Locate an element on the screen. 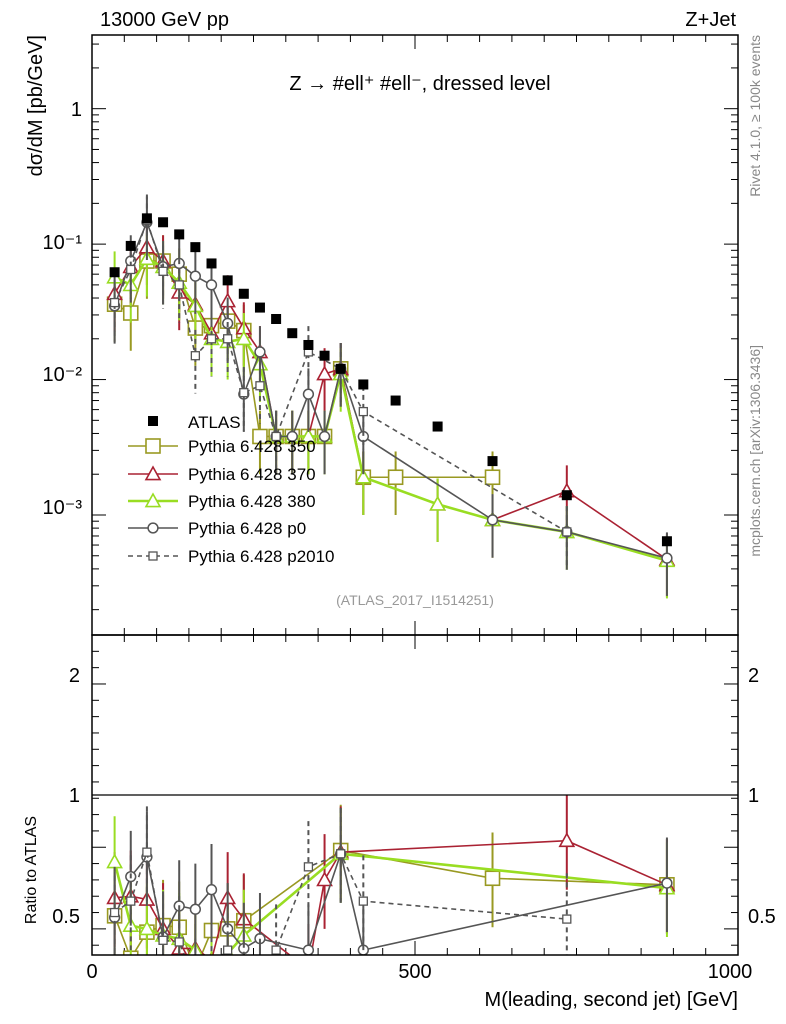  legend-label: Pythia 6.428 350 is located at coordinates (252, 446).